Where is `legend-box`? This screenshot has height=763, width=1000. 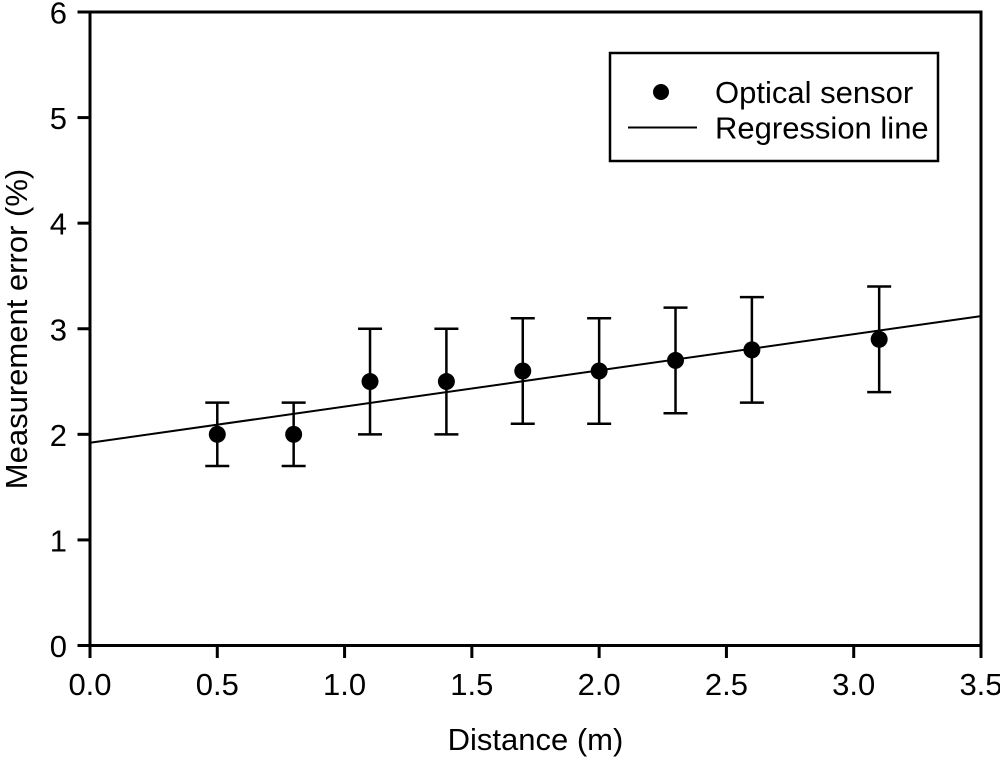 legend-box is located at coordinates (774, 107).